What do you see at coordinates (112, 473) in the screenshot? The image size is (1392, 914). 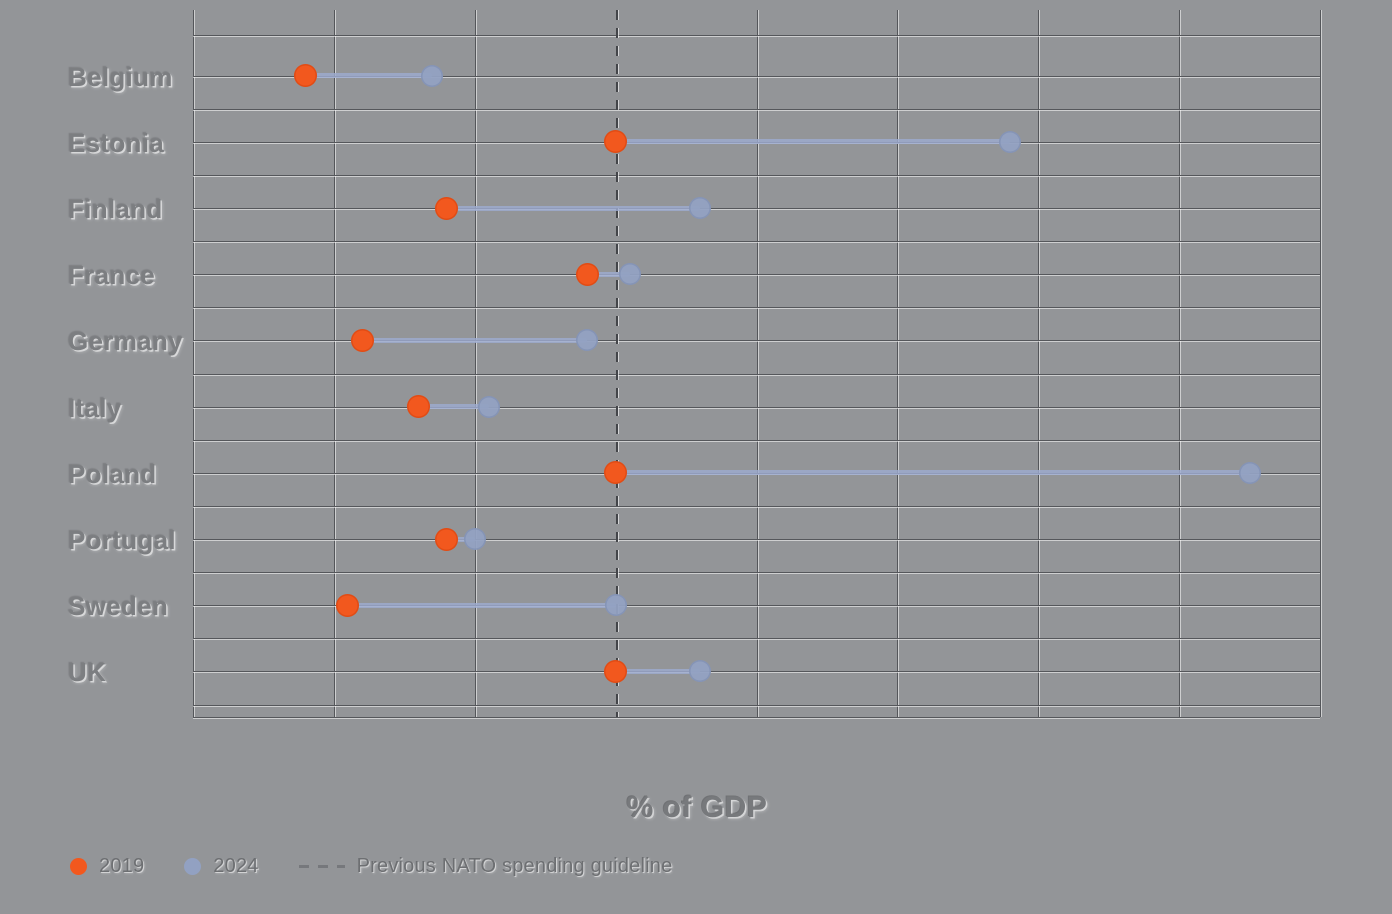 I see `category-label-poland: Poland` at bounding box center [112, 473].